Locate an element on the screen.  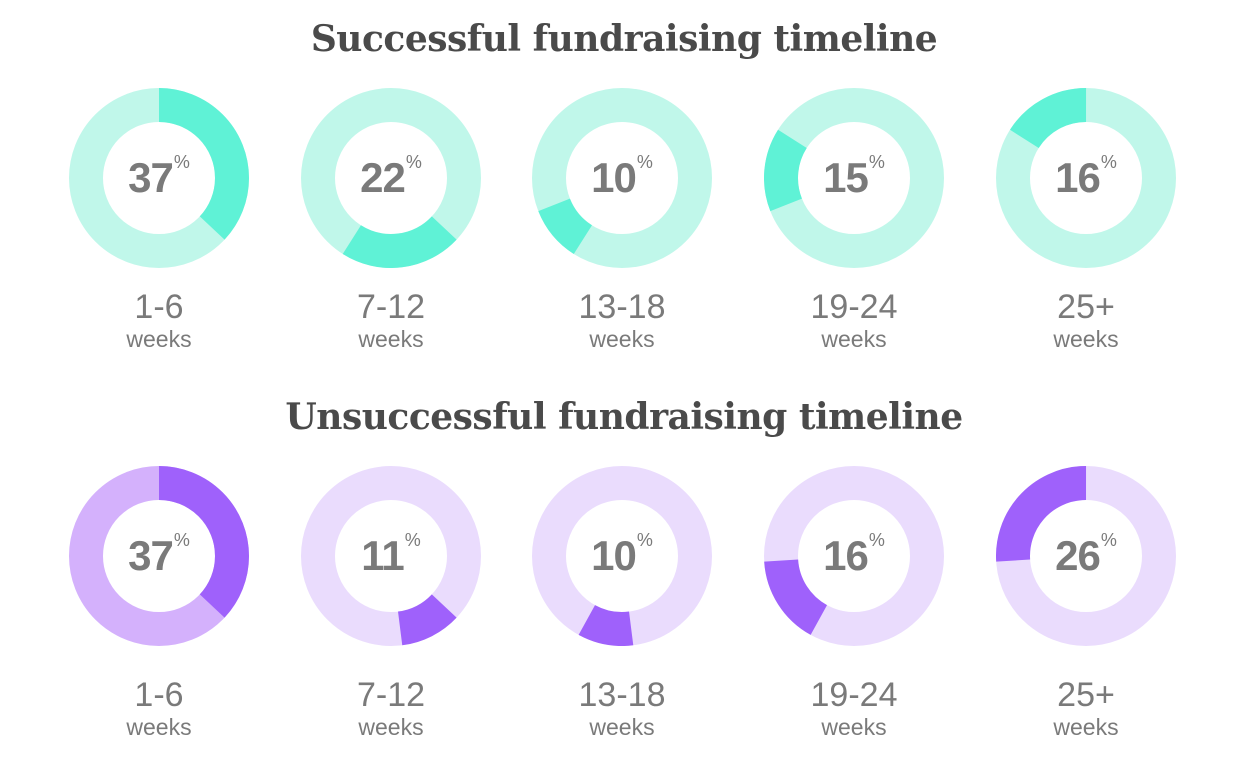
unsuccessful-category-label: 7-12 weeks is located at coordinates (391, 708).